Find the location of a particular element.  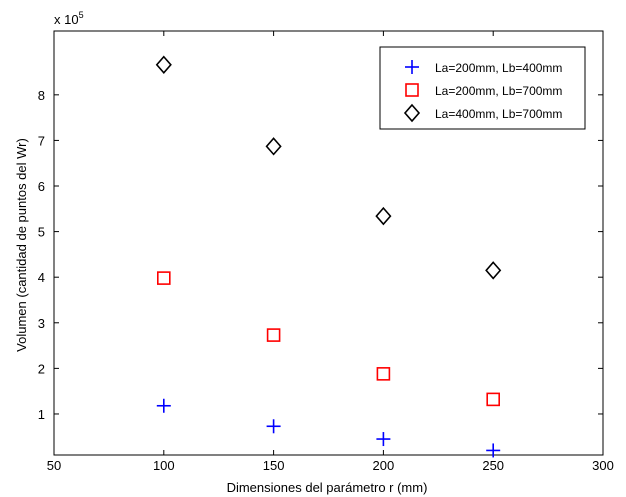

x-tick-label: 250 is located at coordinates (493, 465).